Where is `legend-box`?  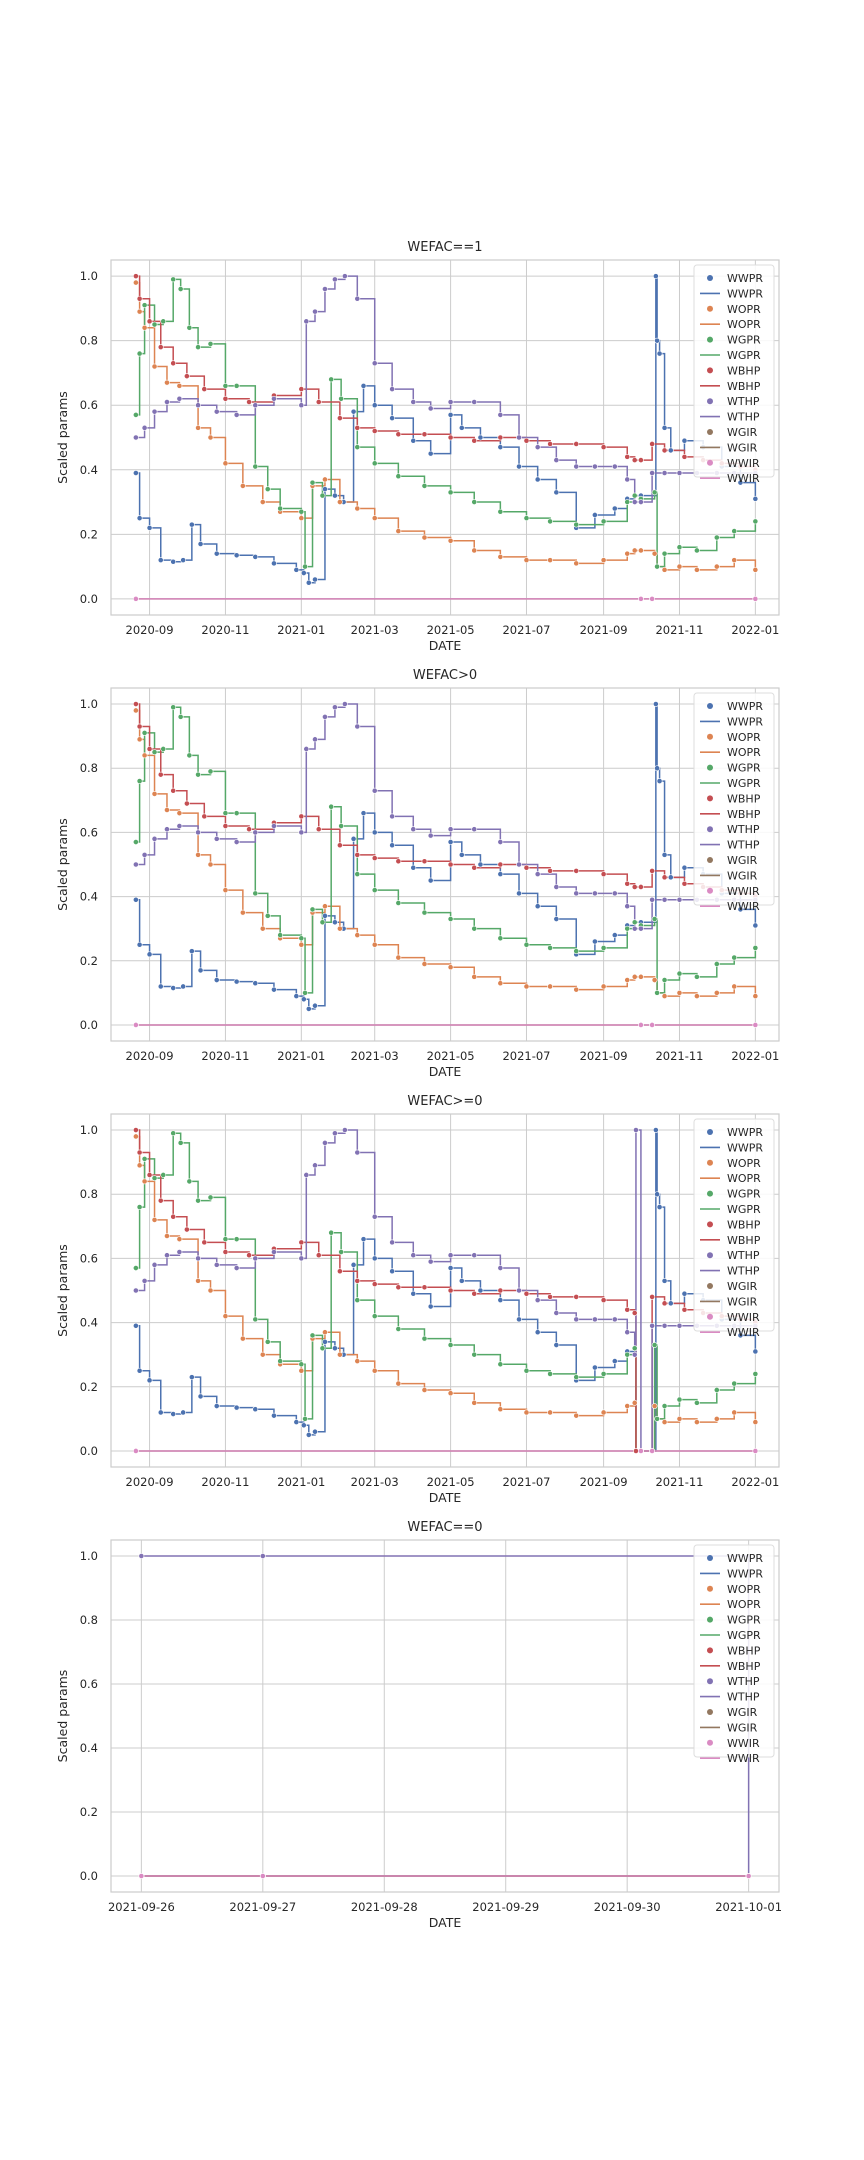
legend-box is located at coordinates (734, 799).